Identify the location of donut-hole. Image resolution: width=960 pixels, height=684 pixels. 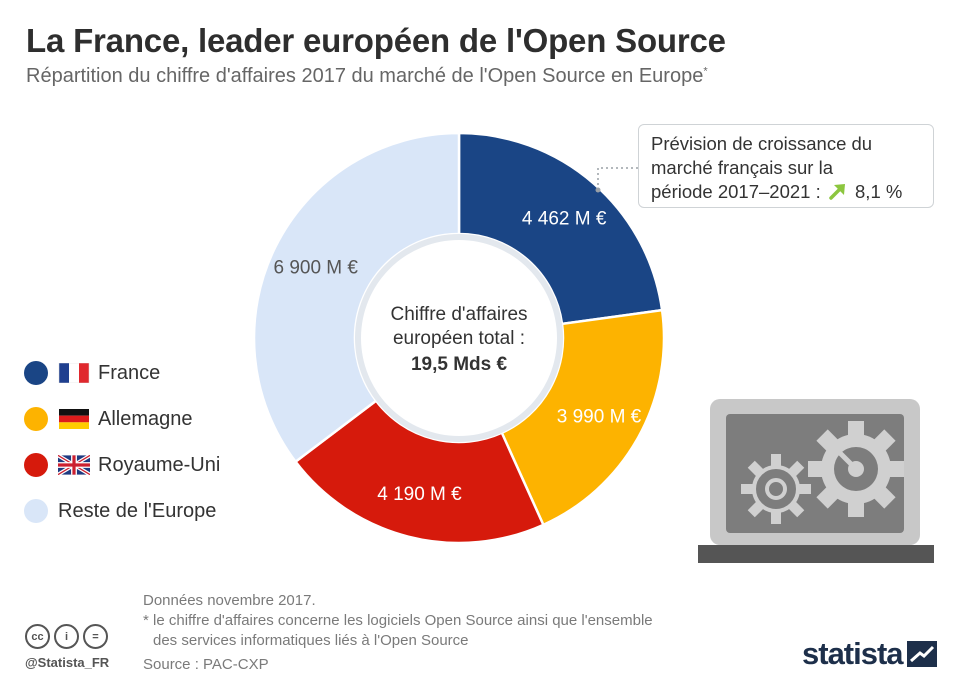
(459, 338).